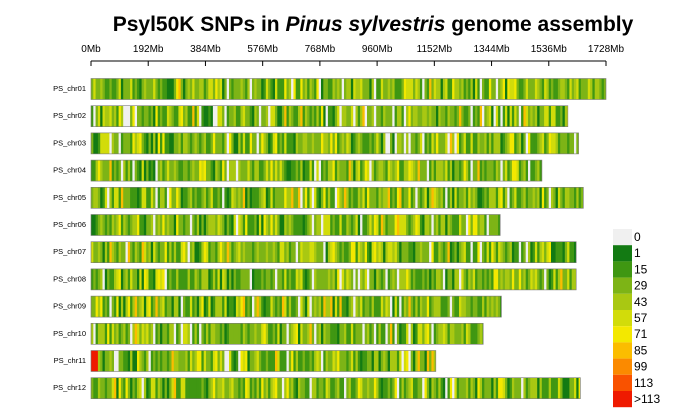 This screenshot has height=411, width=700. I want to click on legend-label: 29, so click(641, 286).